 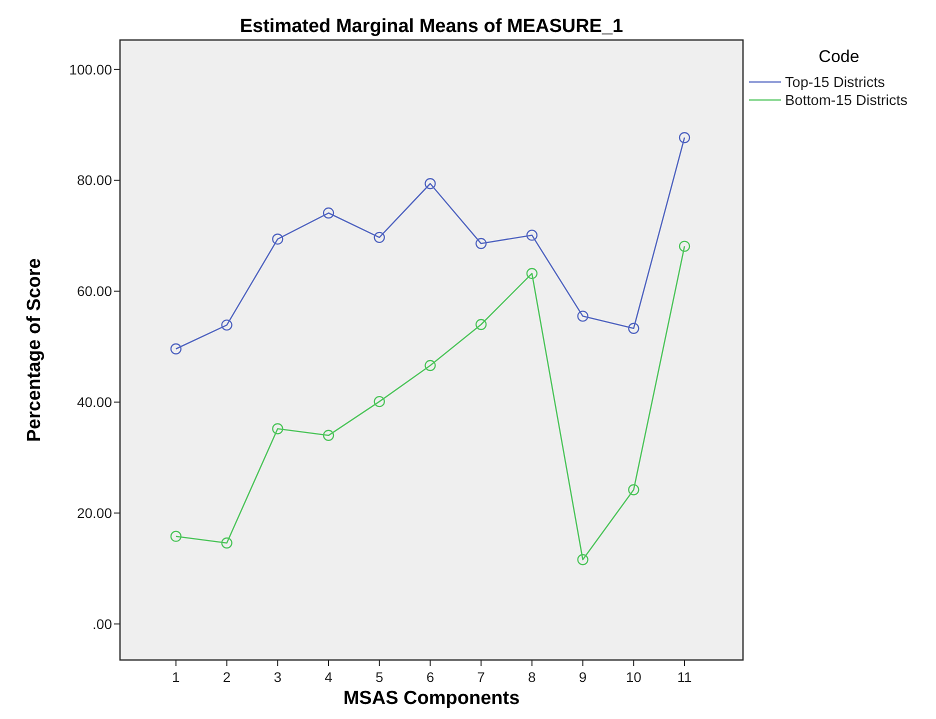 I want to click on x-tick-label: 6, so click(x=430, y=677).